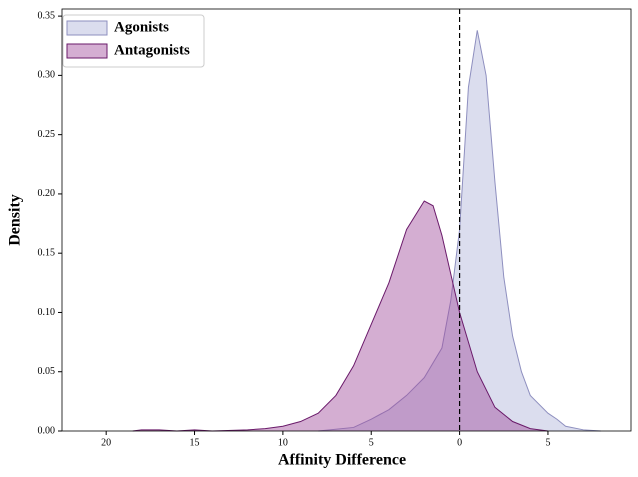  What do you see at coordinates (47, 193) in the screenshot?
I see `y-tick-label: 0.20` at bounding box center [47, 193].